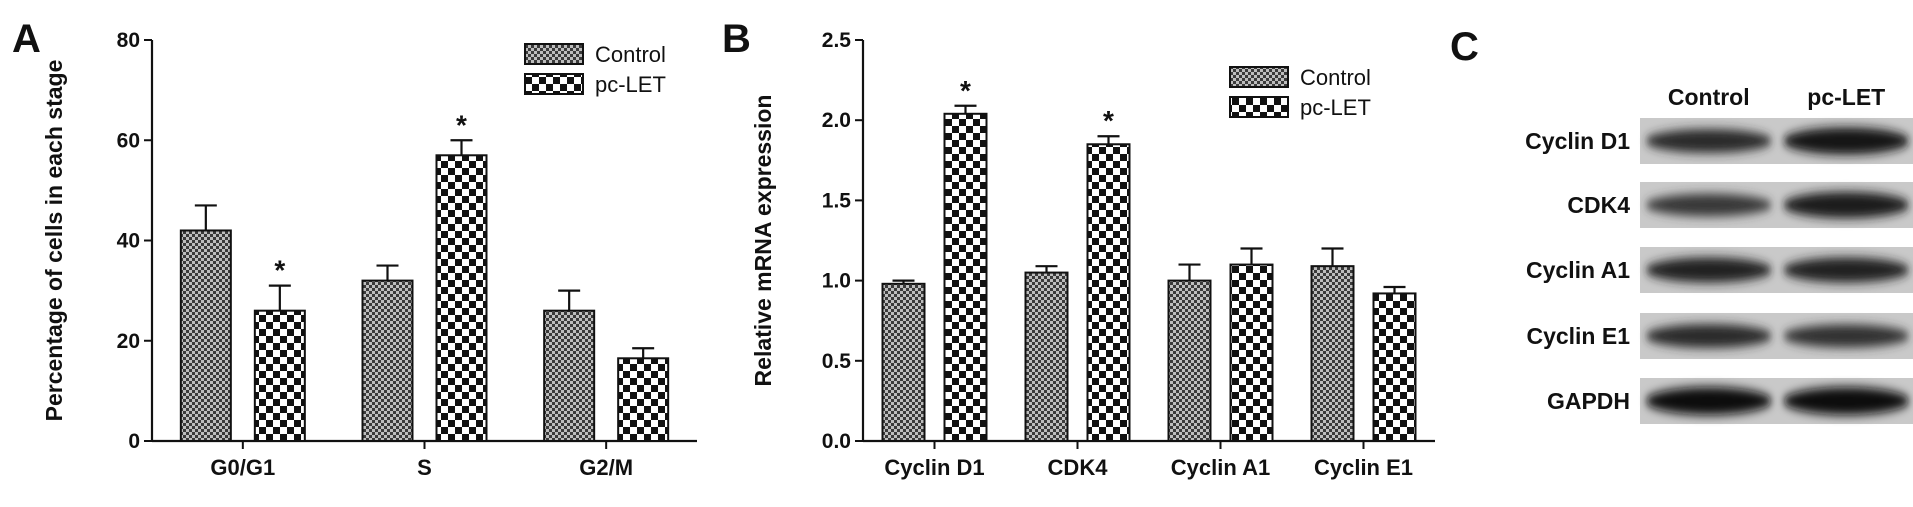  I want to click on y-tick-label: 2.5, so click(837, 40).